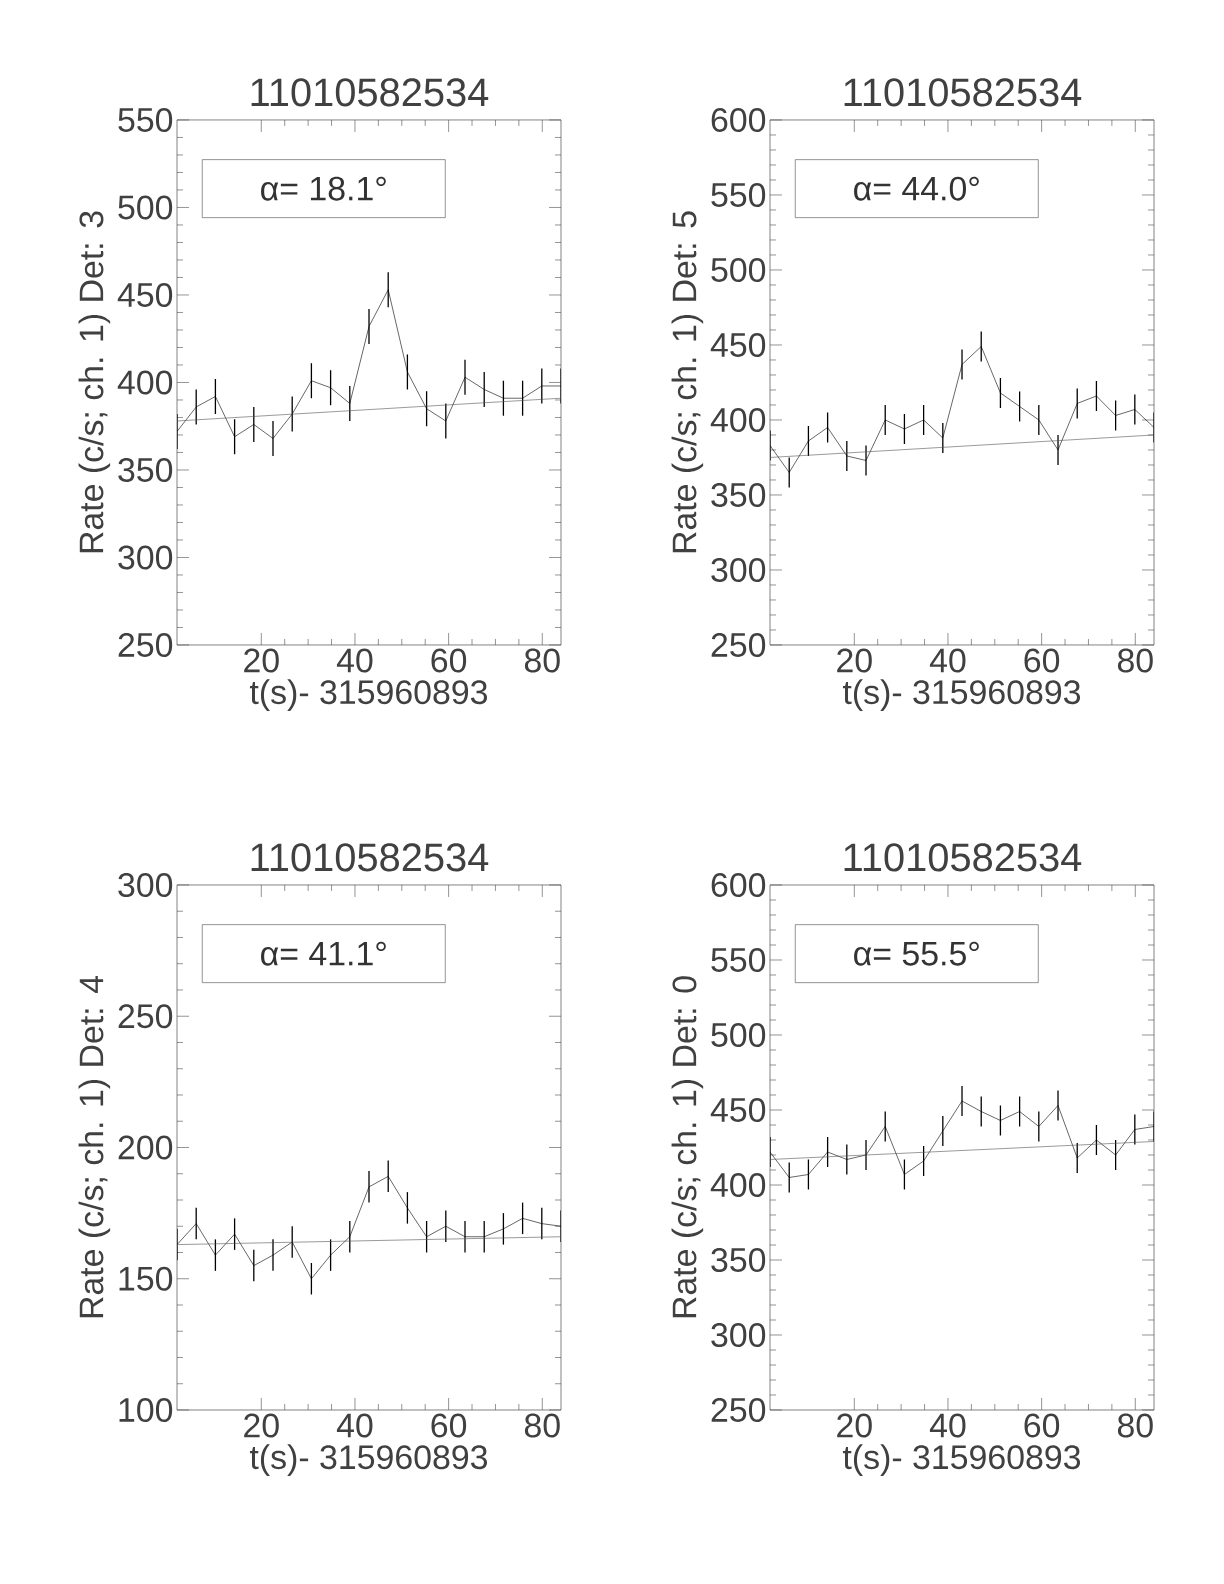 Image resolution: width=1224 pixels, height=1584 pixels. I want to click on annotation: α= 55.5°, so click(916, 953).